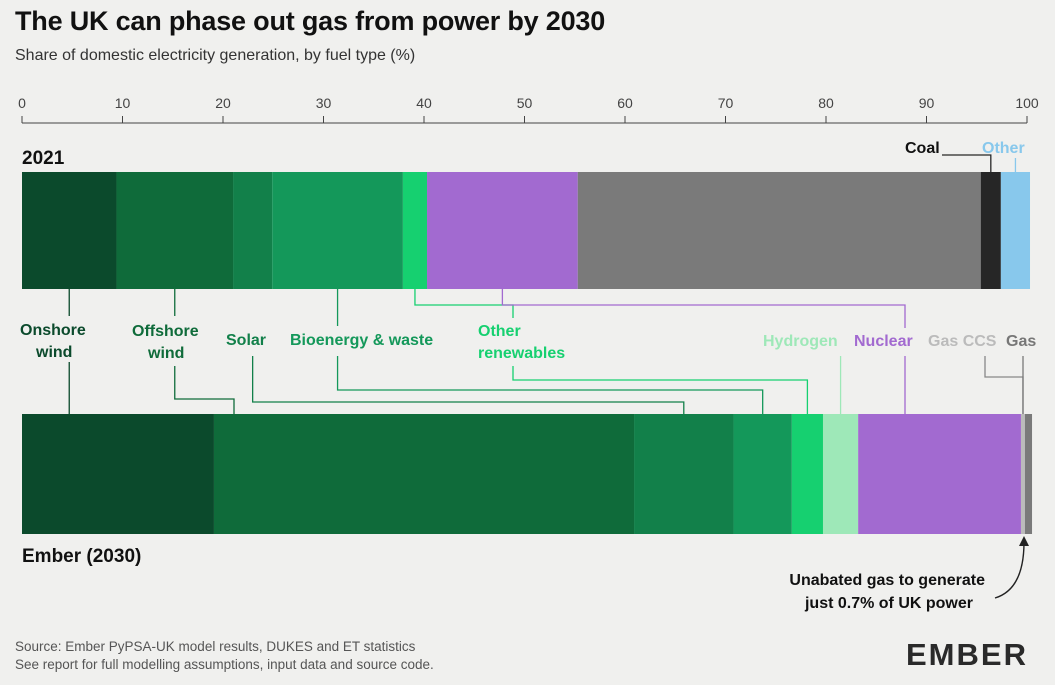 This screenshot has height=685, width=1055. Describe the element at coordinates (424, 103) in the screenshot. I see `x-tick-label-40: 40` at that location.